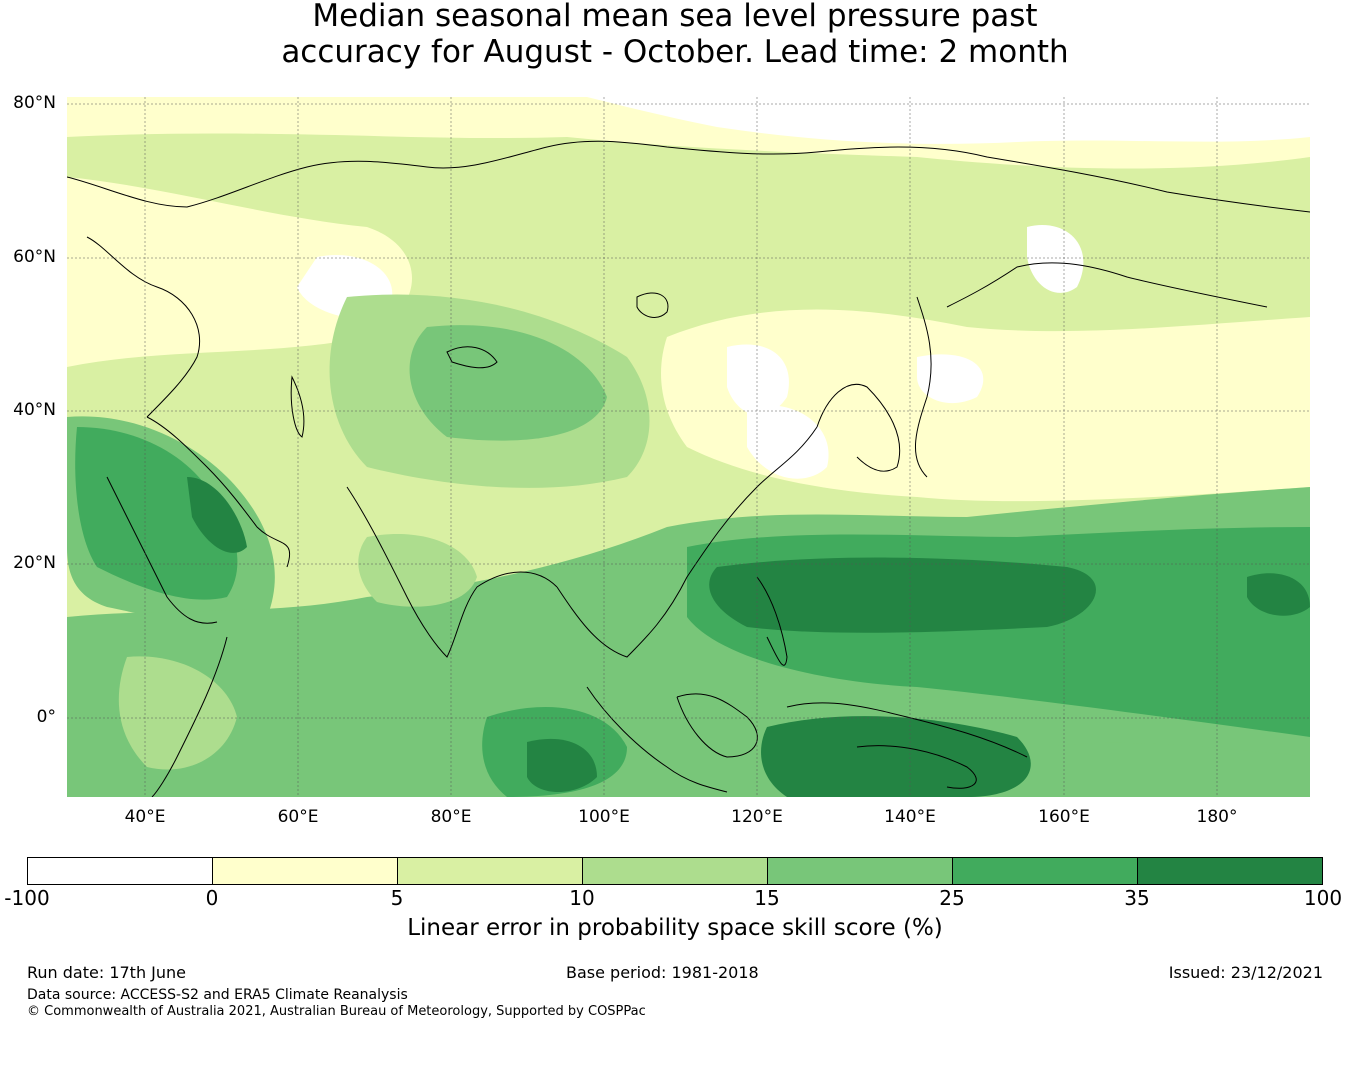  I want to click on base-period: Base period: 1981-2018, so click(662, 972).